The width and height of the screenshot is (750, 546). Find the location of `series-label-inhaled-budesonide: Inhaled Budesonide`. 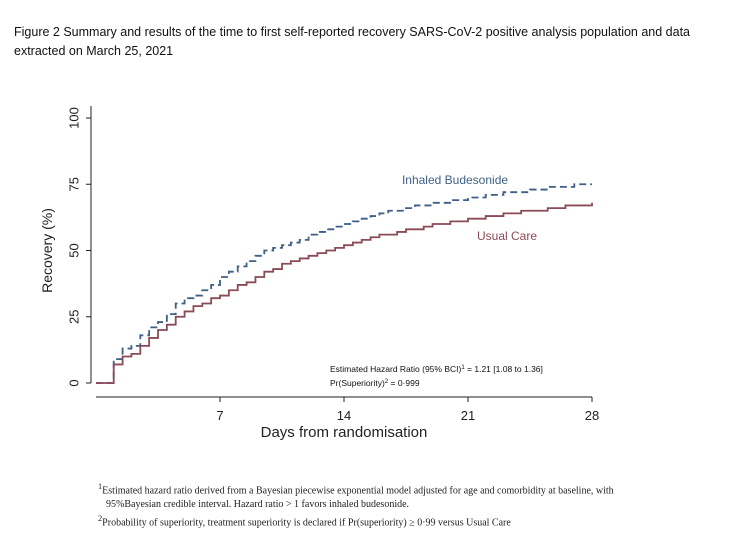

series-label-inhaled-budesonide: Inhaled Budesonide is located at coordinates (455, 180).